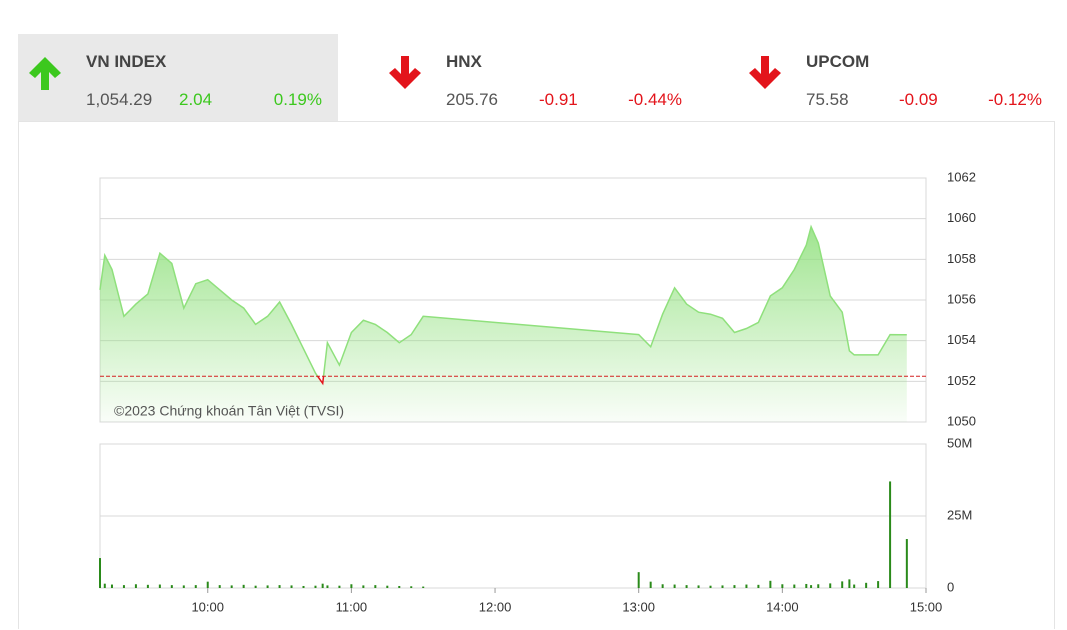 The width and height of the screenshot is (1067, 630). I want to click on x-tick-label: 12:00, so click(495, 606).